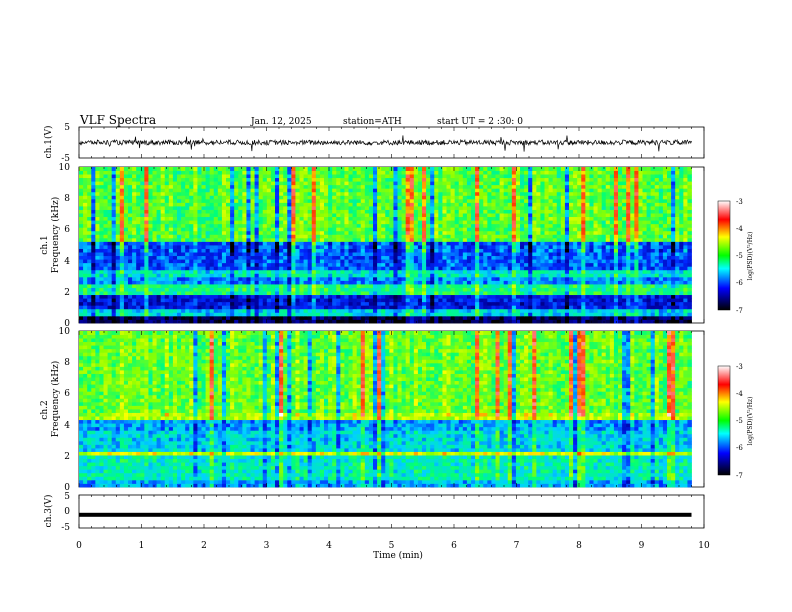 The image size is (792, 612). I want to click on station-label: station=ATH, so click(372, 122).